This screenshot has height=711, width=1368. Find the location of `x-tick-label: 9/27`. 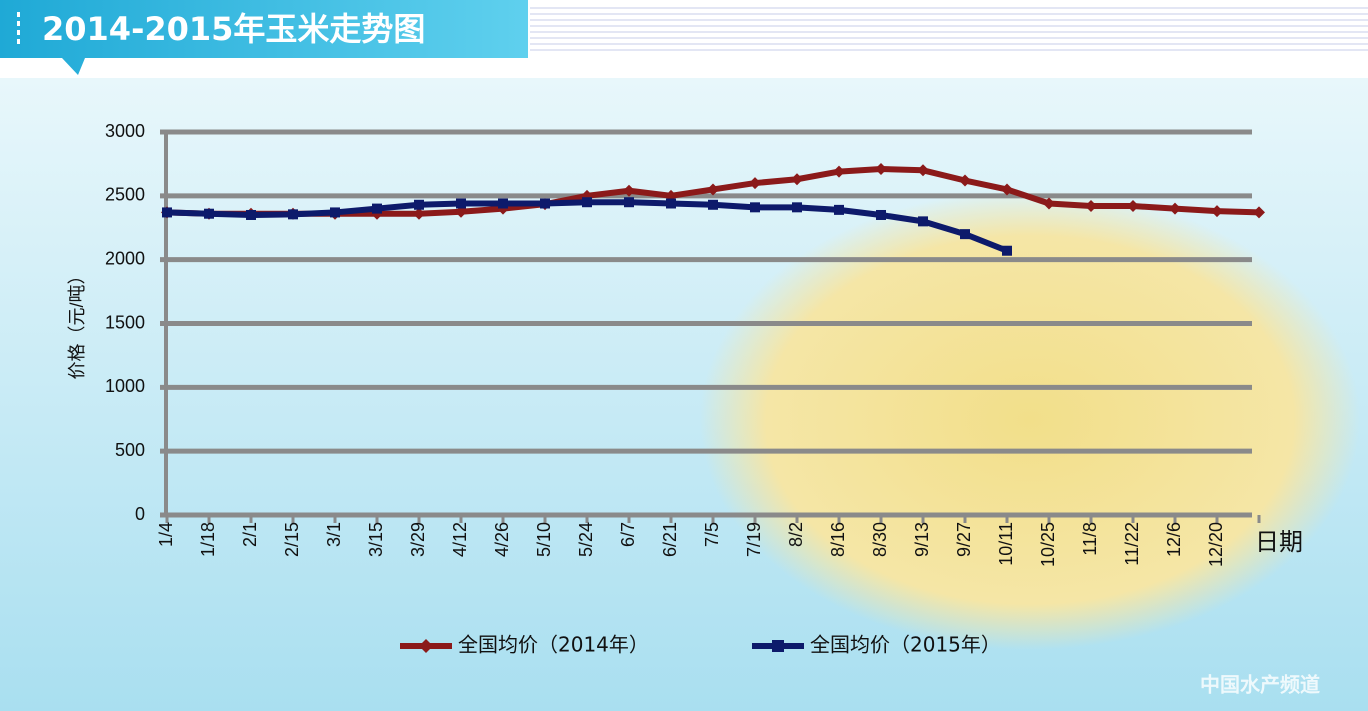

x-tick-label: 9/27 is located at coordinates (964, 539).